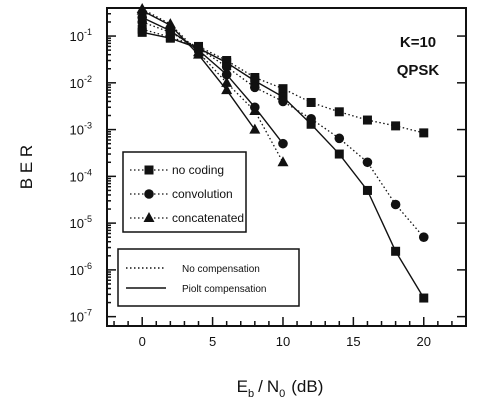  Describe the element at coordinates (280, 388) in the screenshot. I see `x-axis-label: Eb / N0 (dB)` at that location.